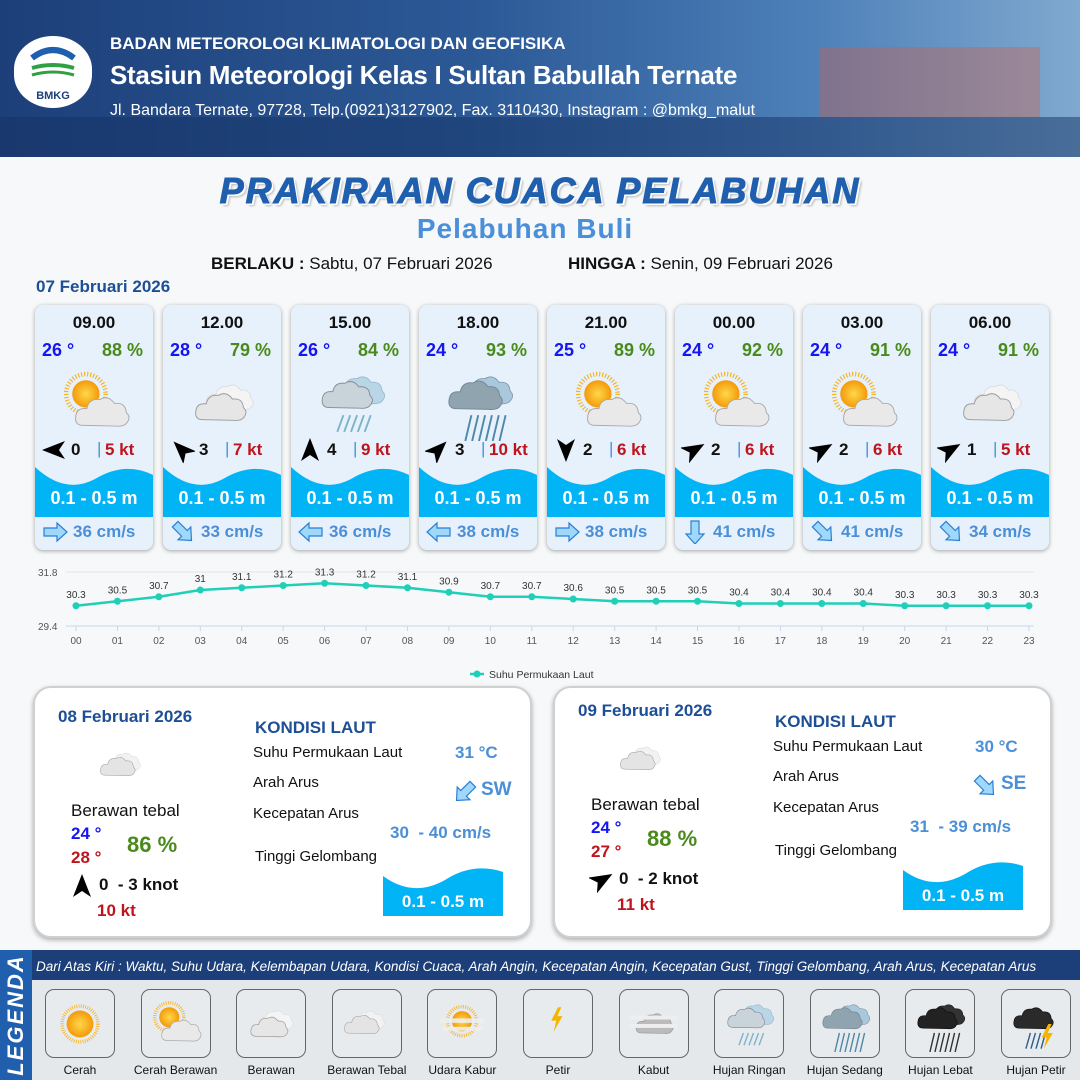 This screenshot has width=1080, height=1080. What do you see at coordinates (991, 403) in the screenshot?
I see `berawan-icon` at bounding box center [991, 403].